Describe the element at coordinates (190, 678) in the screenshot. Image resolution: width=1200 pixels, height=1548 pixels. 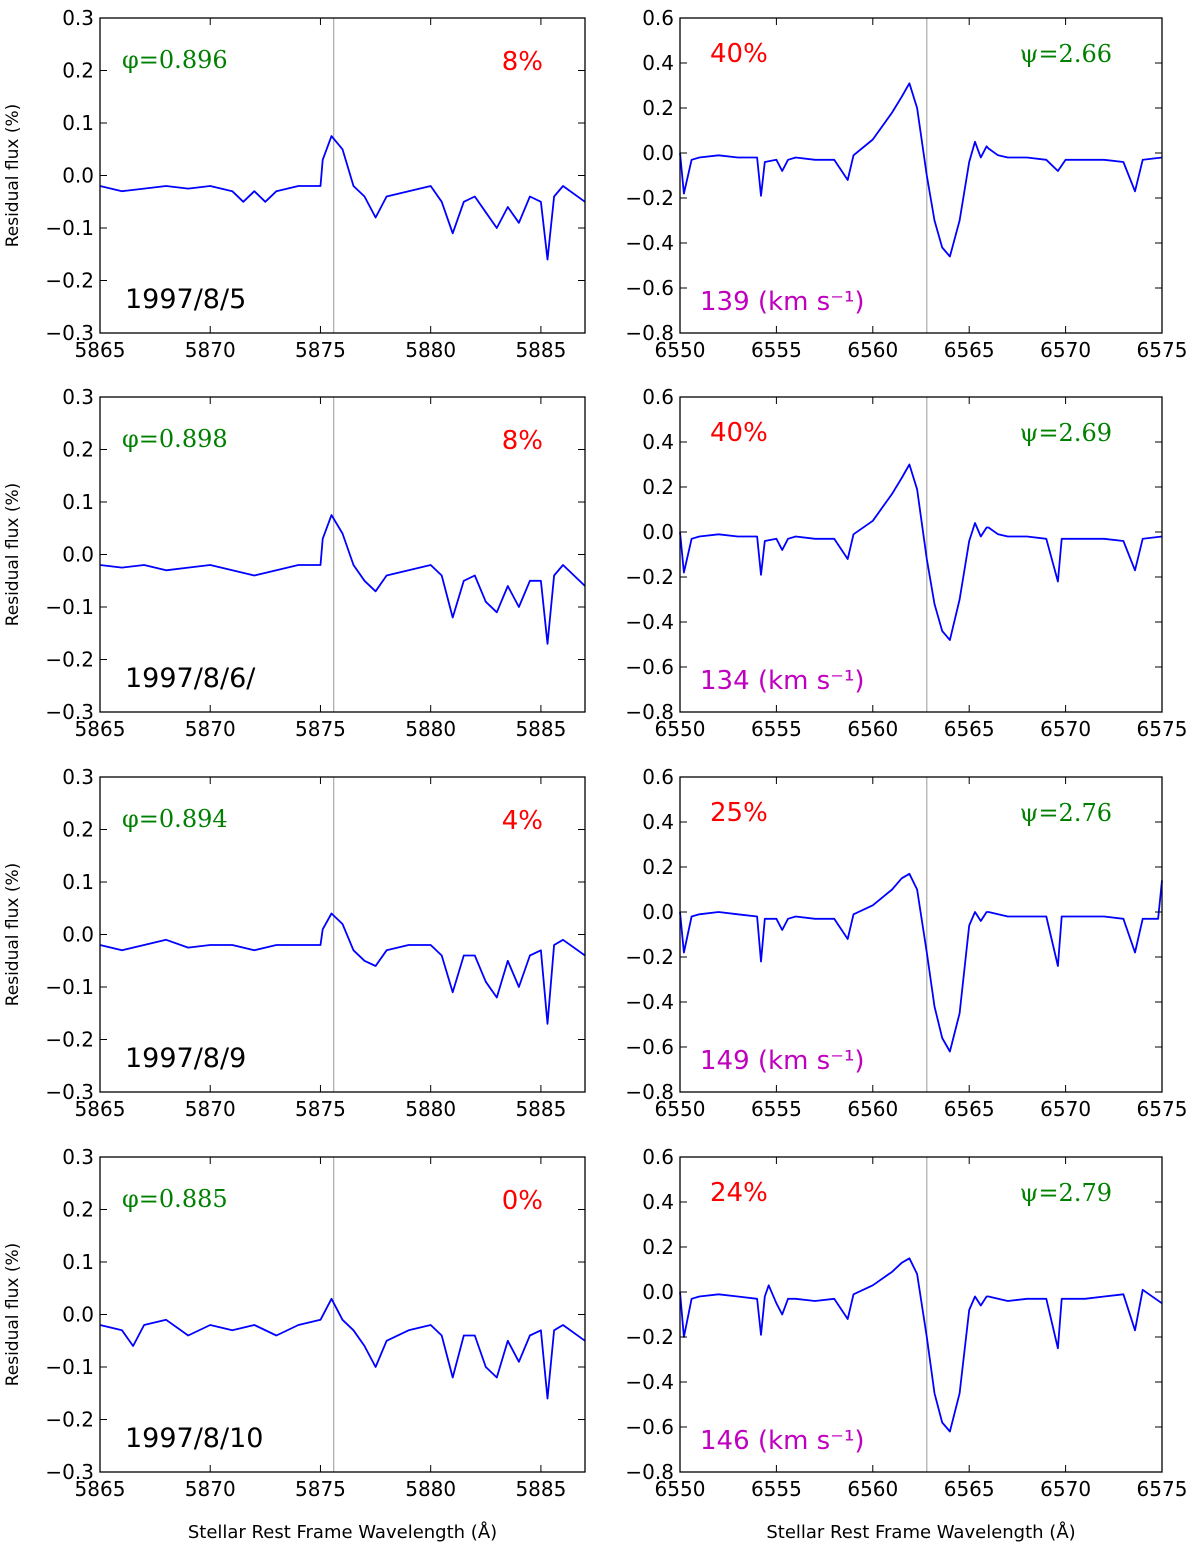
I see `date-annotation: 1997/8/6/` at that location.